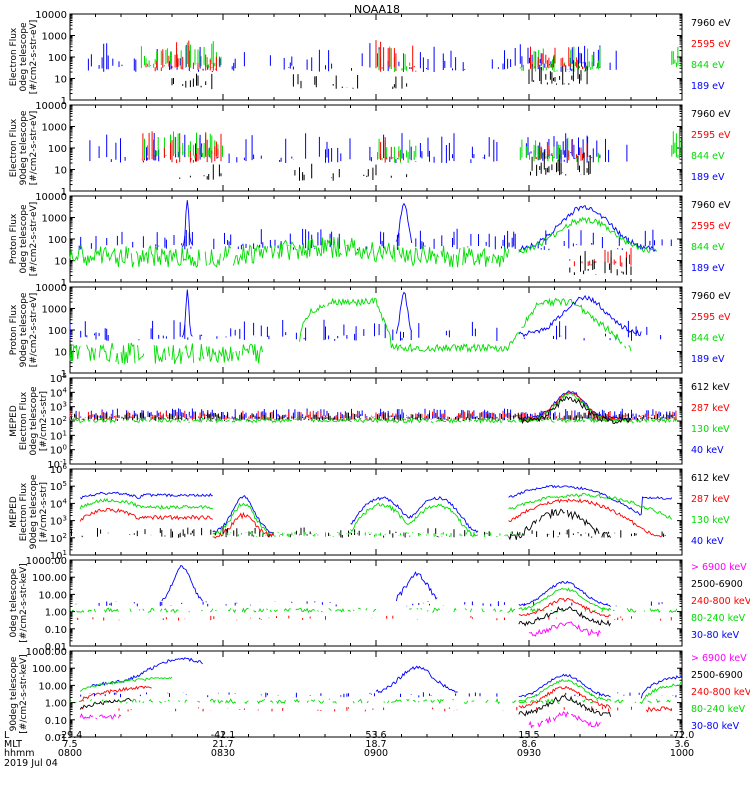 The image size is (750, 800). I want to click on legend-entry: 30-80 keV, so click(715, 726).